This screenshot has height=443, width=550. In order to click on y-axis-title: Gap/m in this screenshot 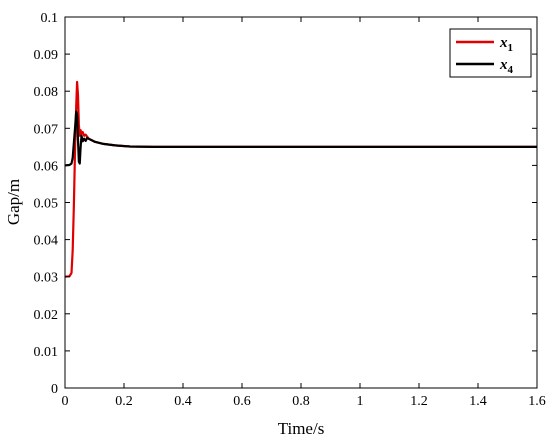, I will do `click(13, 202)`.